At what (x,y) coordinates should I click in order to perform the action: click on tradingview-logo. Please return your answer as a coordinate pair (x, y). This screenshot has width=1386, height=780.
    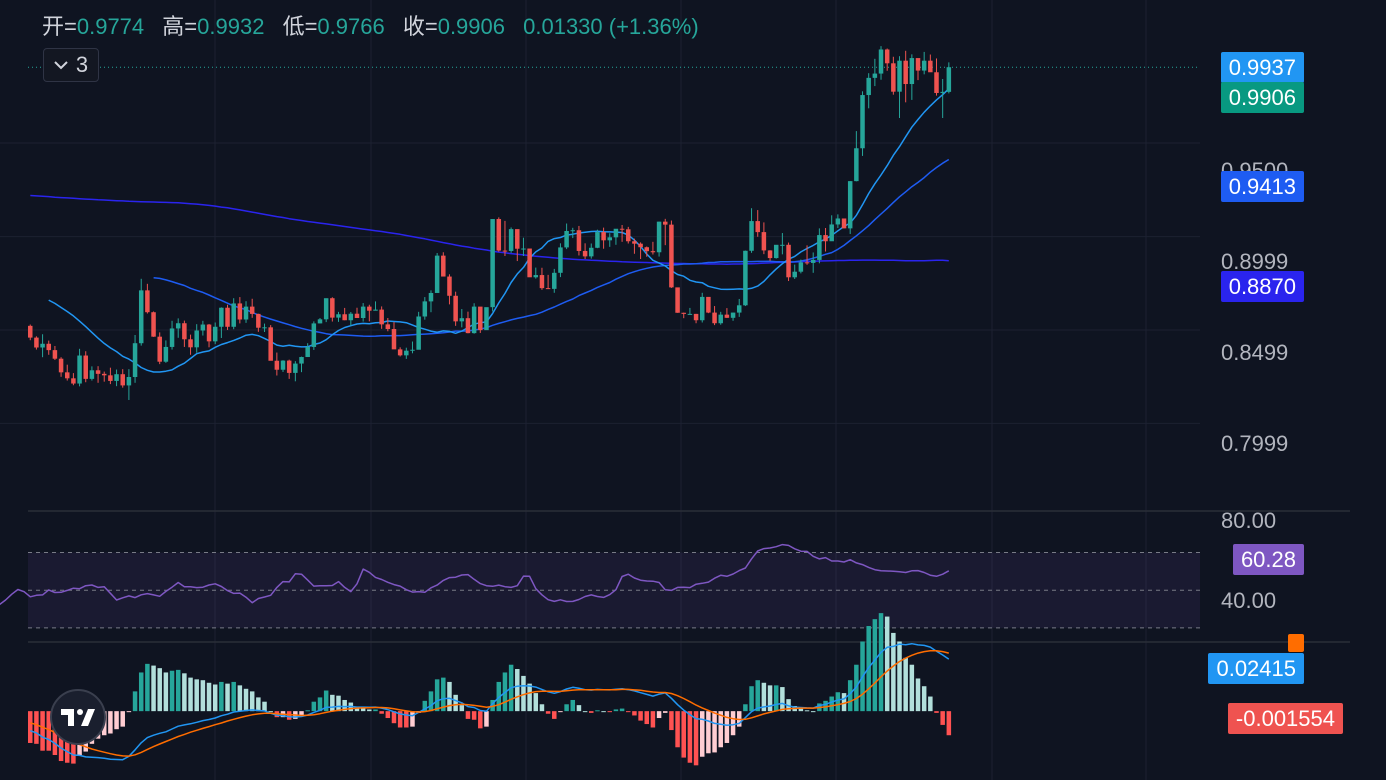
    Looking at the image, I should click on (78, 717).